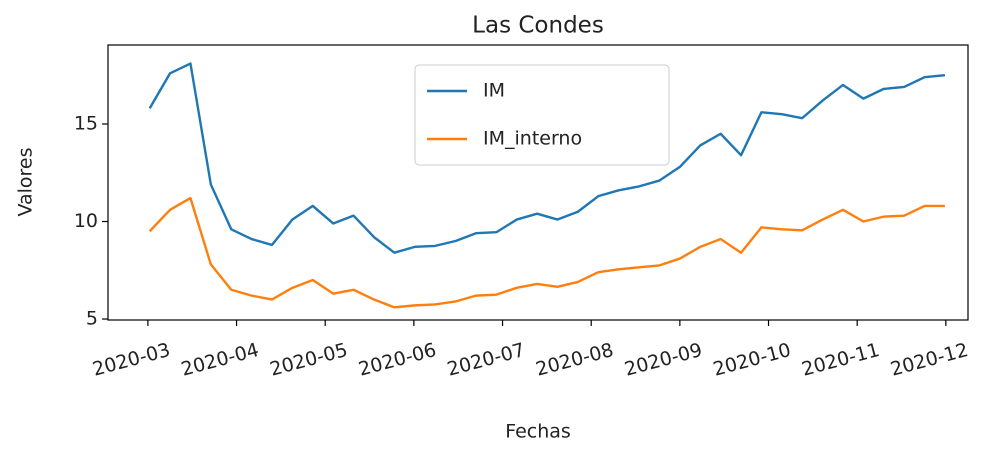 Image resolution: width=1006 pixels, height=452 pixels. Describe the element at coordinates (26, 181) in the screenshot. I see `y-axis-label: Valores` at that location.